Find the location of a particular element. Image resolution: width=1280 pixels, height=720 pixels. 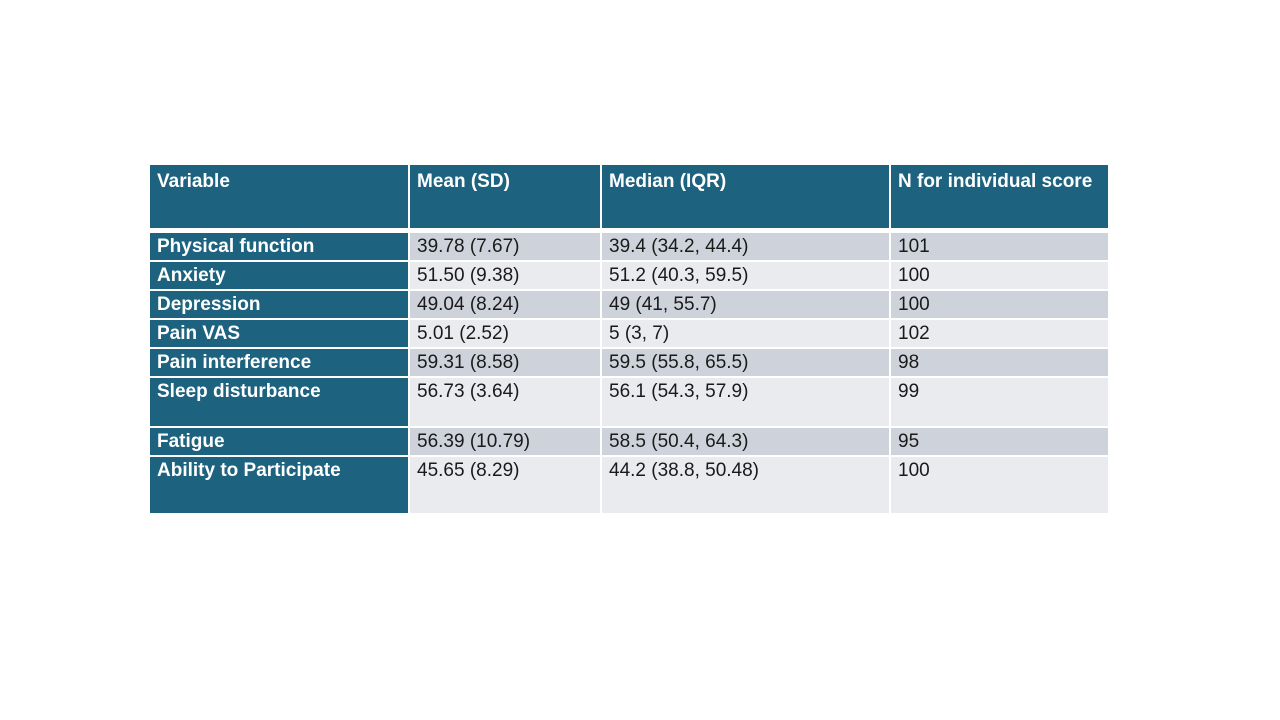

table-cell: 102 is located at coordinates (999, 334).